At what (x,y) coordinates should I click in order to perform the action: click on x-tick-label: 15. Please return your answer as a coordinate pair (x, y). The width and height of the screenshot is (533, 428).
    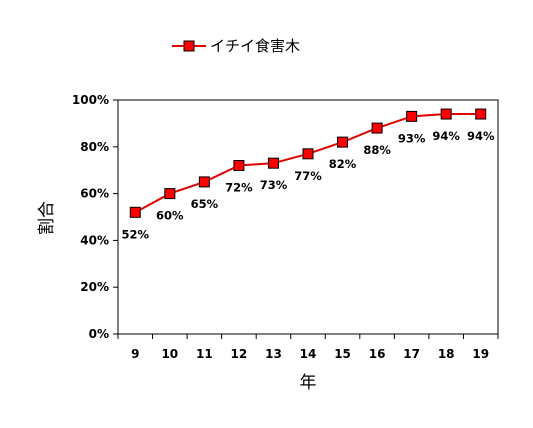
    Looking at the image, I should click on (342, 354).